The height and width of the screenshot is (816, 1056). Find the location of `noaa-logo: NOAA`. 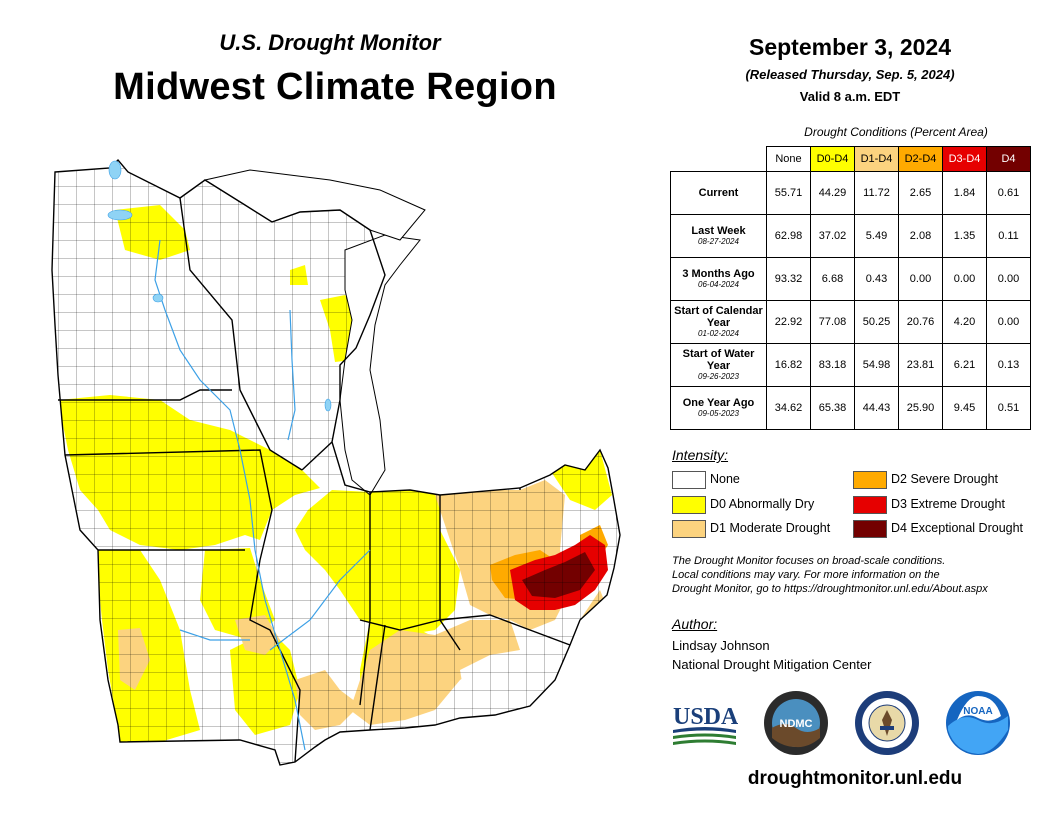

noaa-logo: NOAA is located at coordinates (978, 723).